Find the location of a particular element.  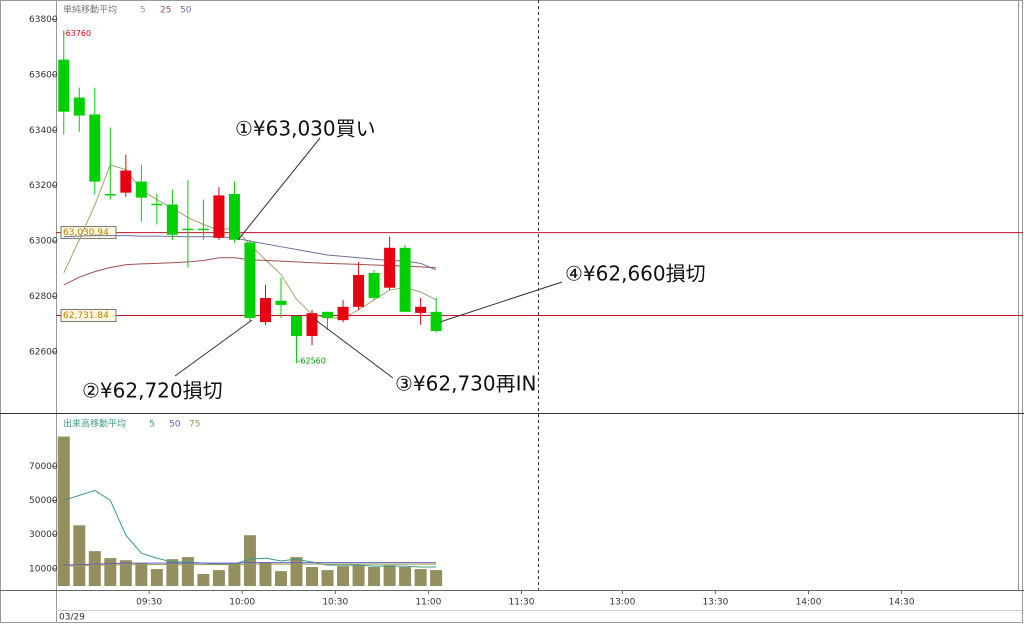

y-tick-label: 63400 is located at coordinates (43, 131).